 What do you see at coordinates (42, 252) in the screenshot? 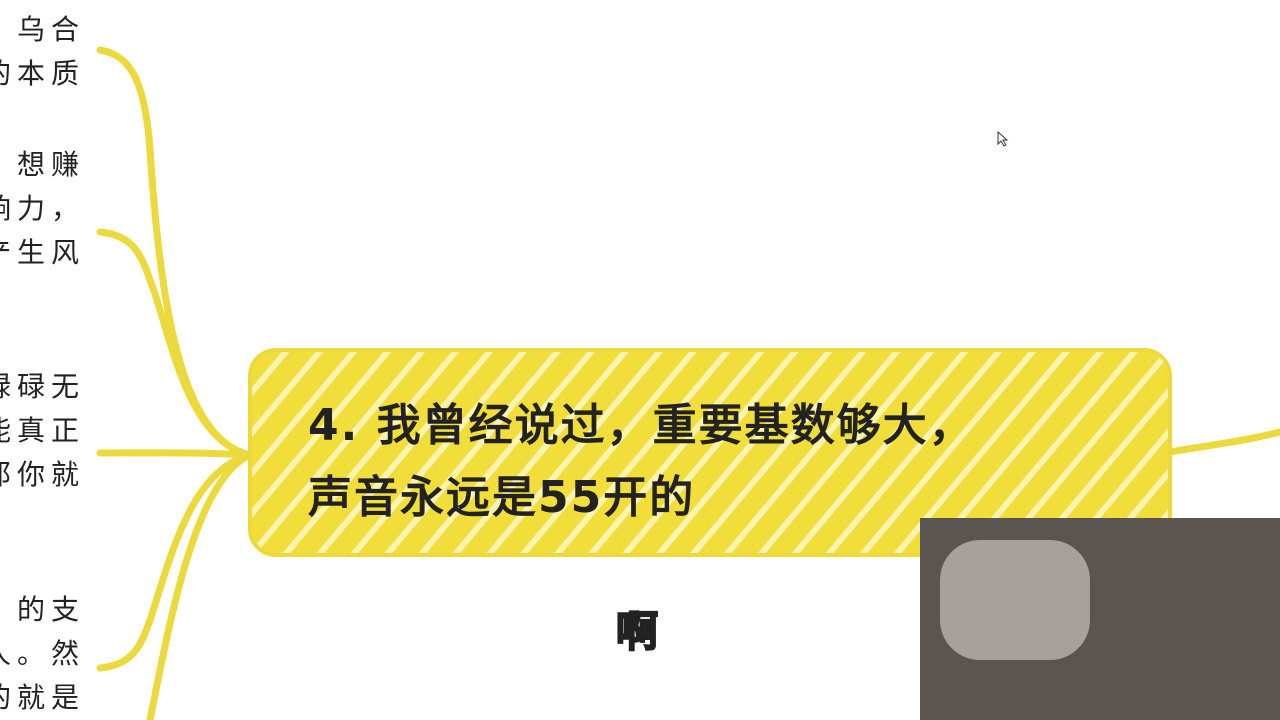
I see `branch-line: 产生风` at bounding box center [42, 252].